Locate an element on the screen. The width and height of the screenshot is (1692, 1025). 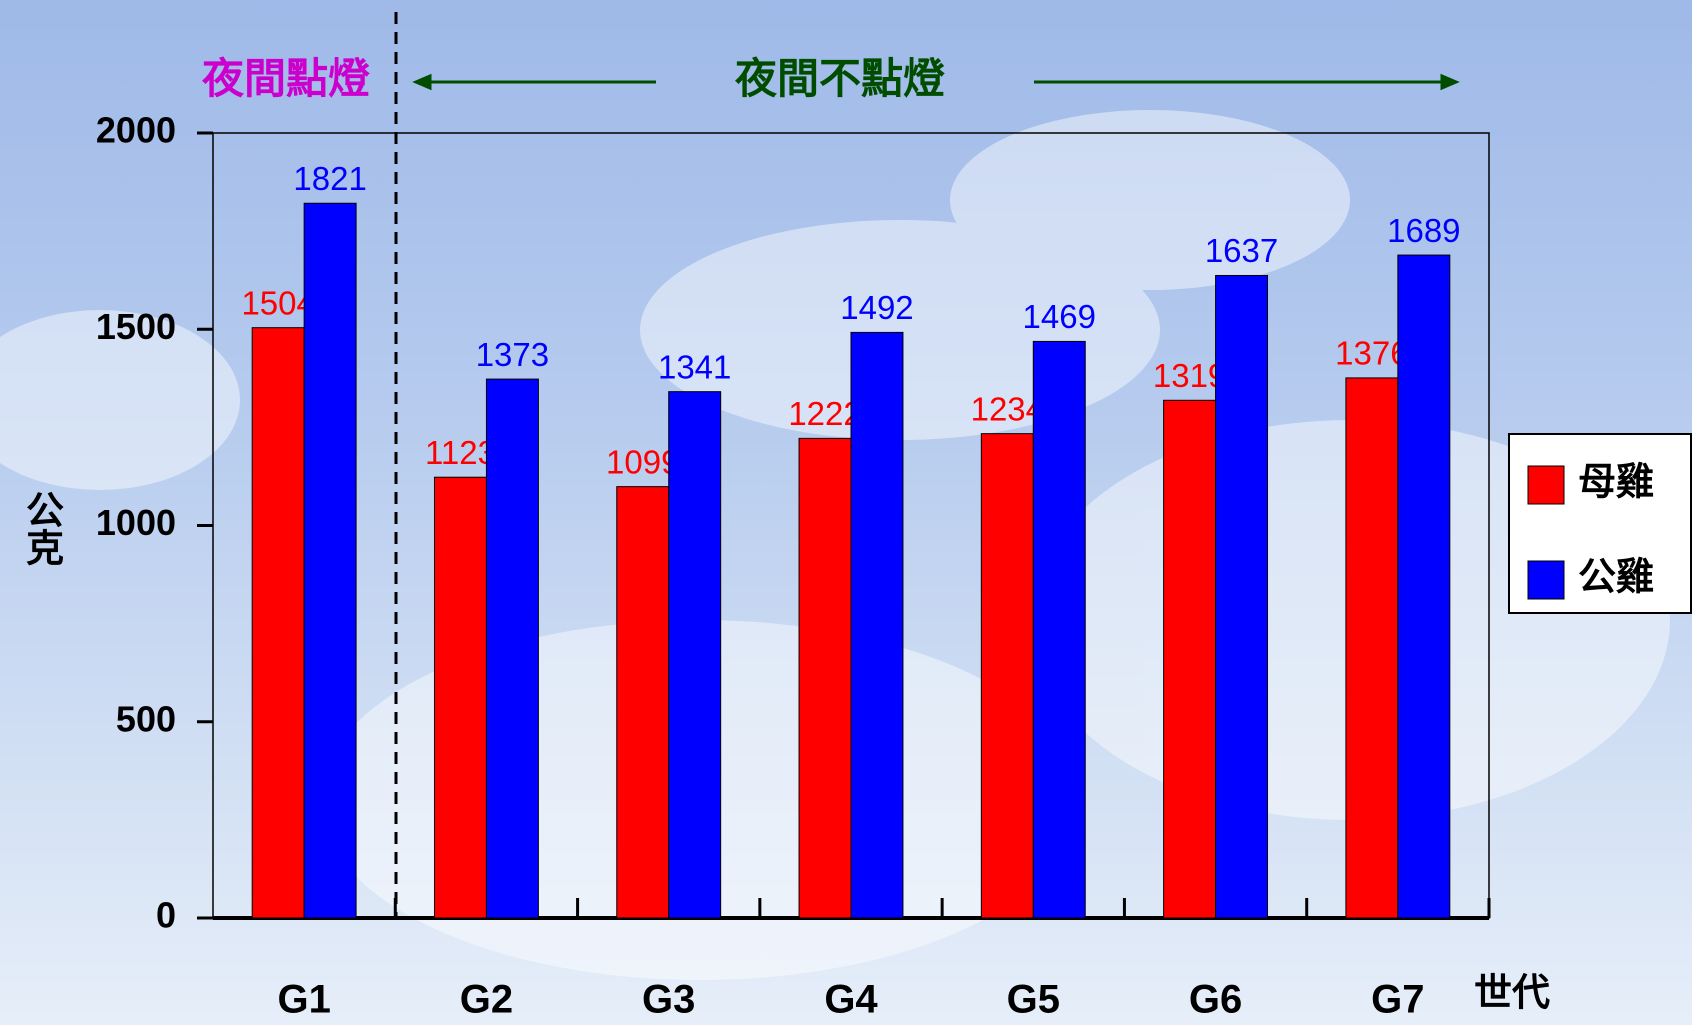
legend-label: 母雞 is located at coordinates (1616, 481).